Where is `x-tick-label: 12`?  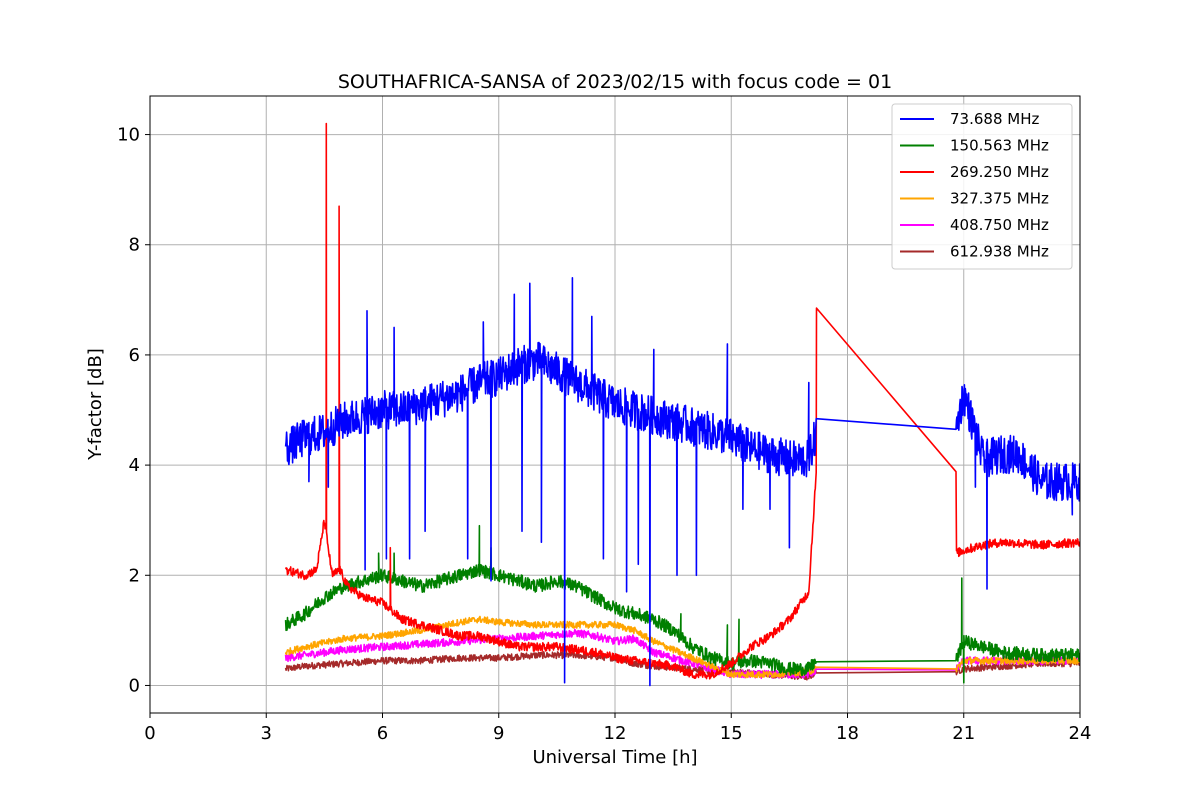 x-tick-label: 12 is located at coordinates (615, 733).